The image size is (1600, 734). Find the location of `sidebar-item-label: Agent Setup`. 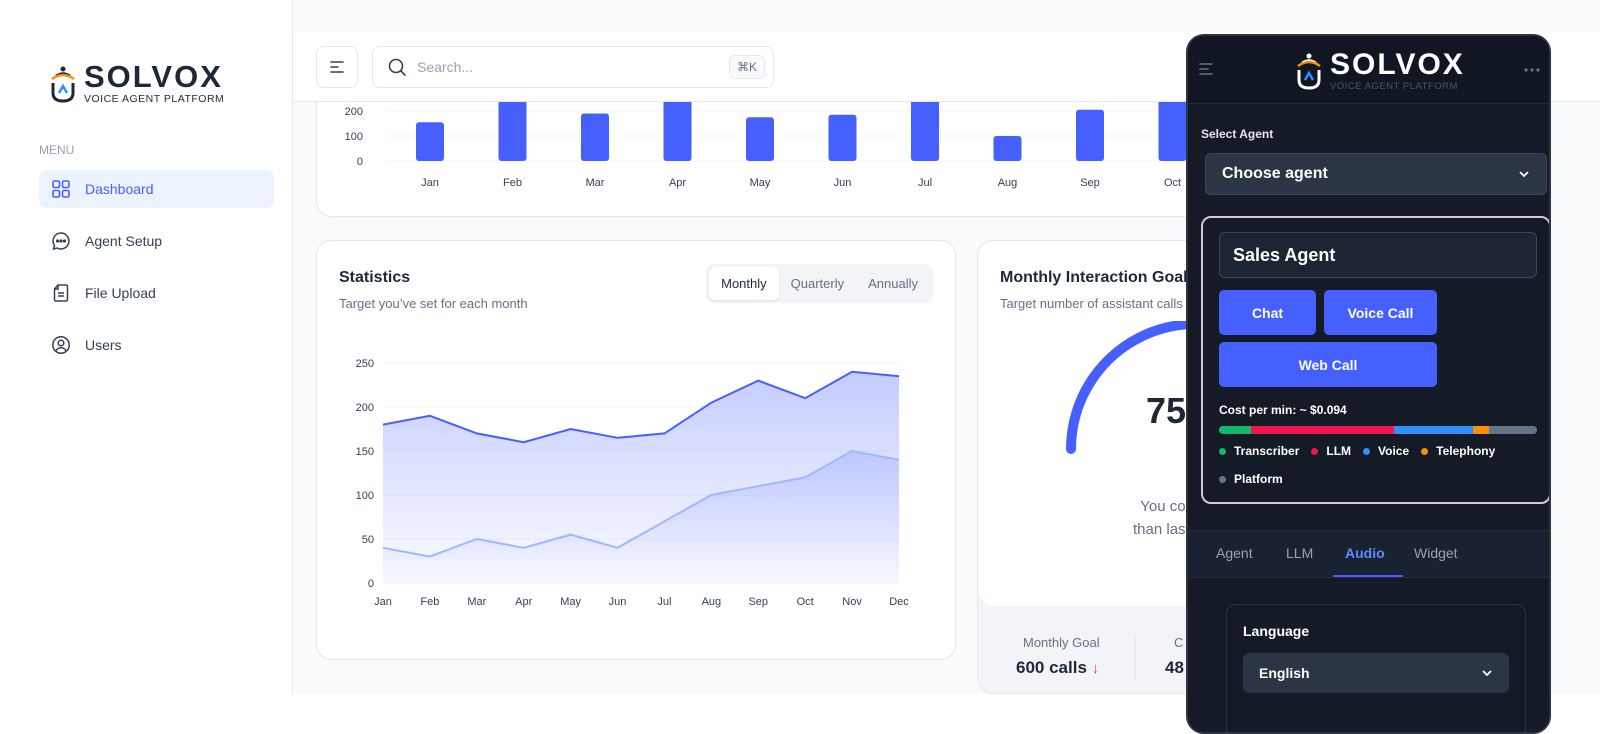

sidebar-item-label: Agent Setup is located at coordinates (124, 241).